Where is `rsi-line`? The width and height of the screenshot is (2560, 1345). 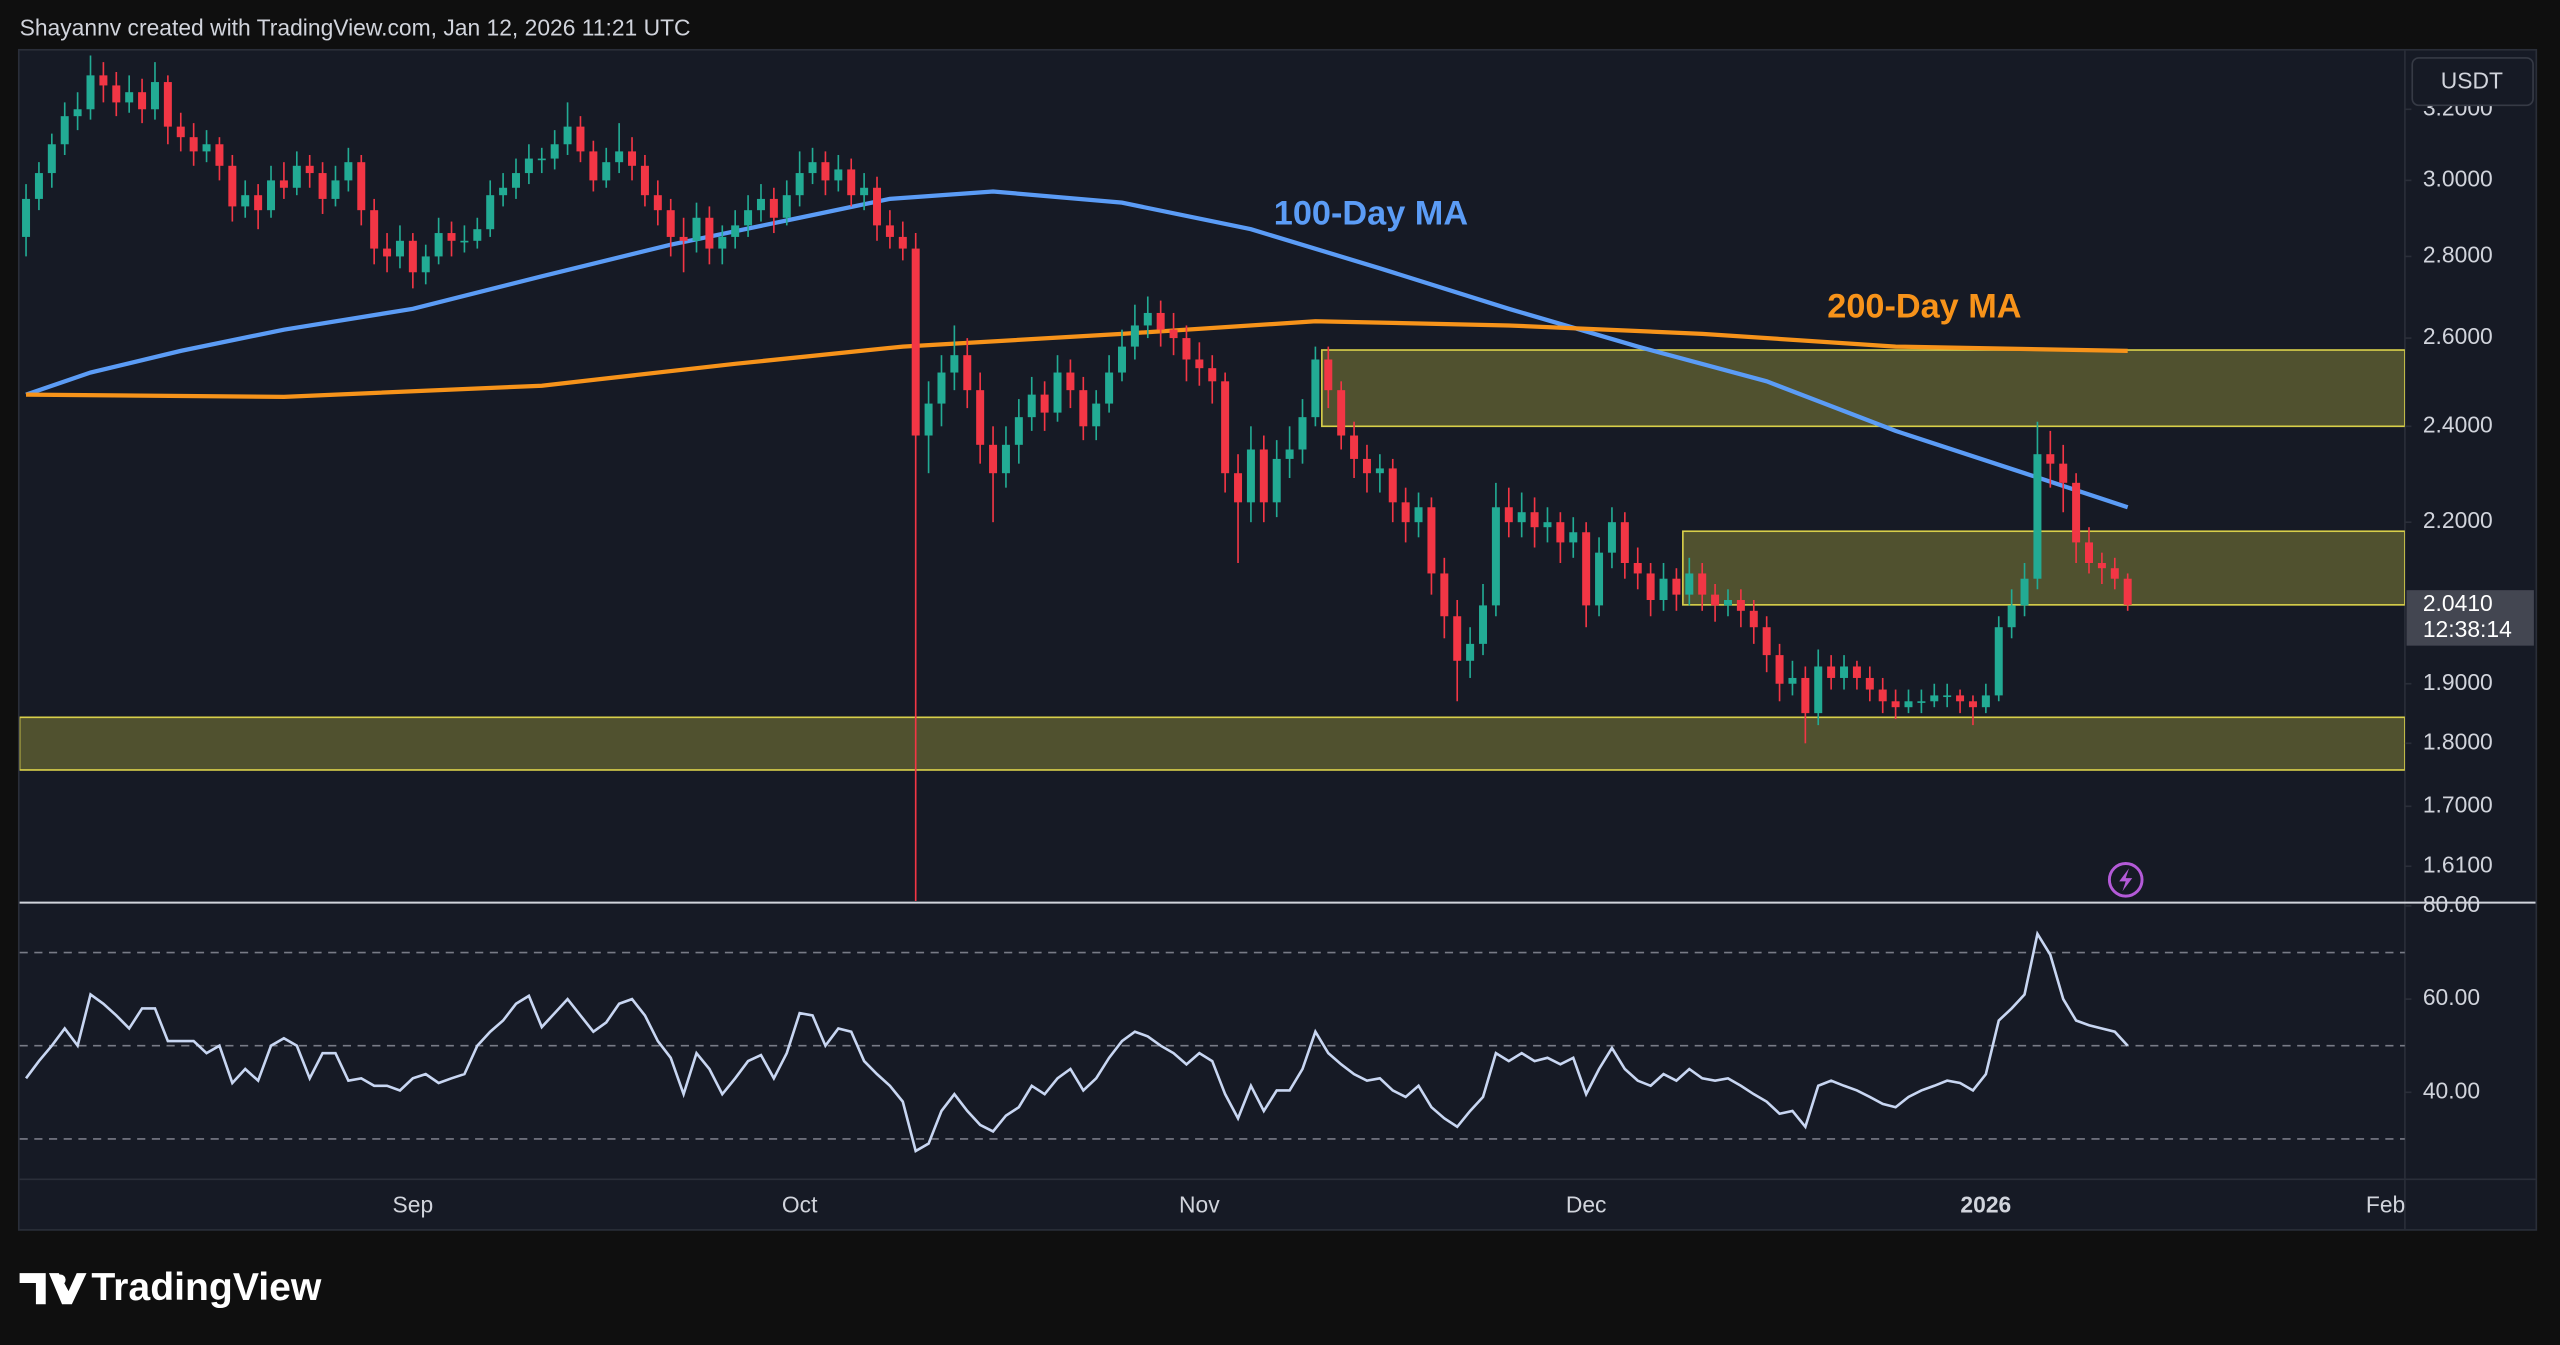
rsi-line is located at coordinates (1076, 1042).